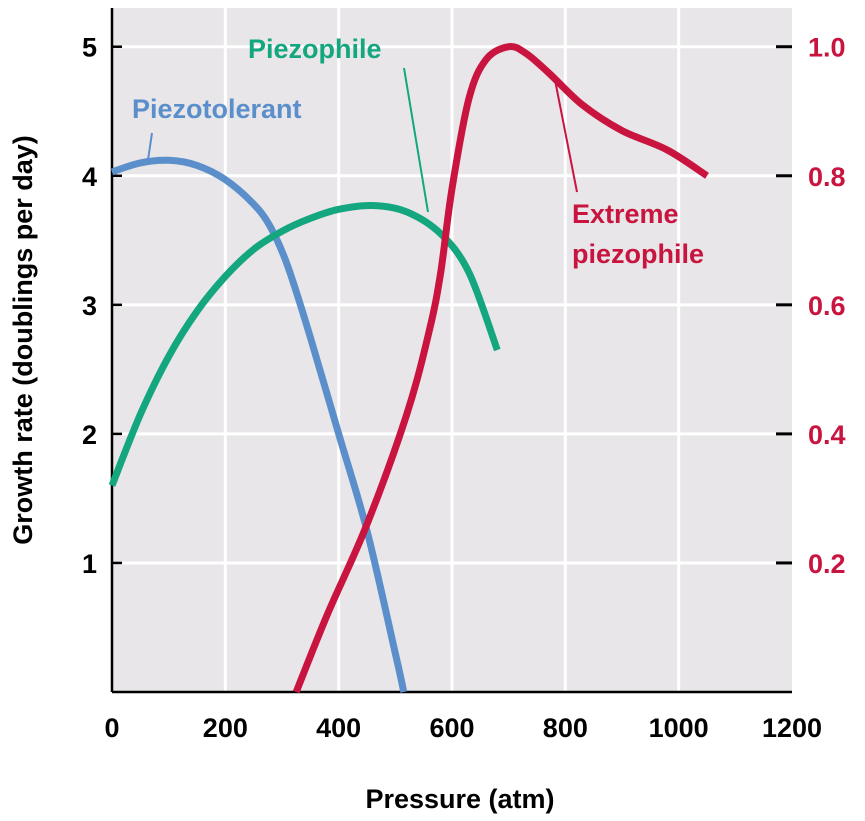 The height and width of the screenshot is (821, 865). I want to click on y2-tick-label: 0.8, so click(827, 177).